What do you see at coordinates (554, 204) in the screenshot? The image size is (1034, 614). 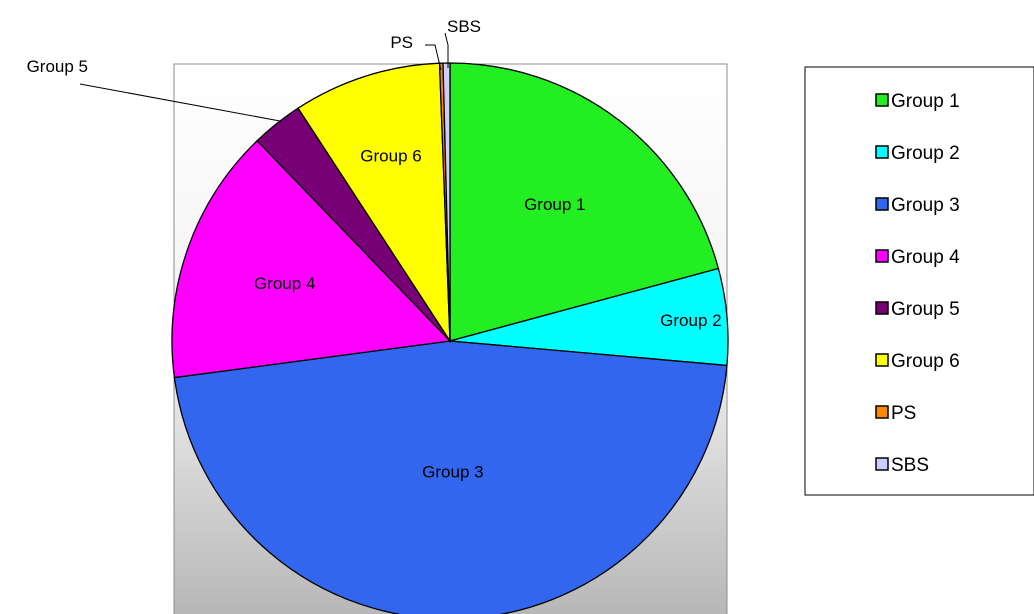 I see `data-label-group-1: Group 1` at bounding box center [554, 204].